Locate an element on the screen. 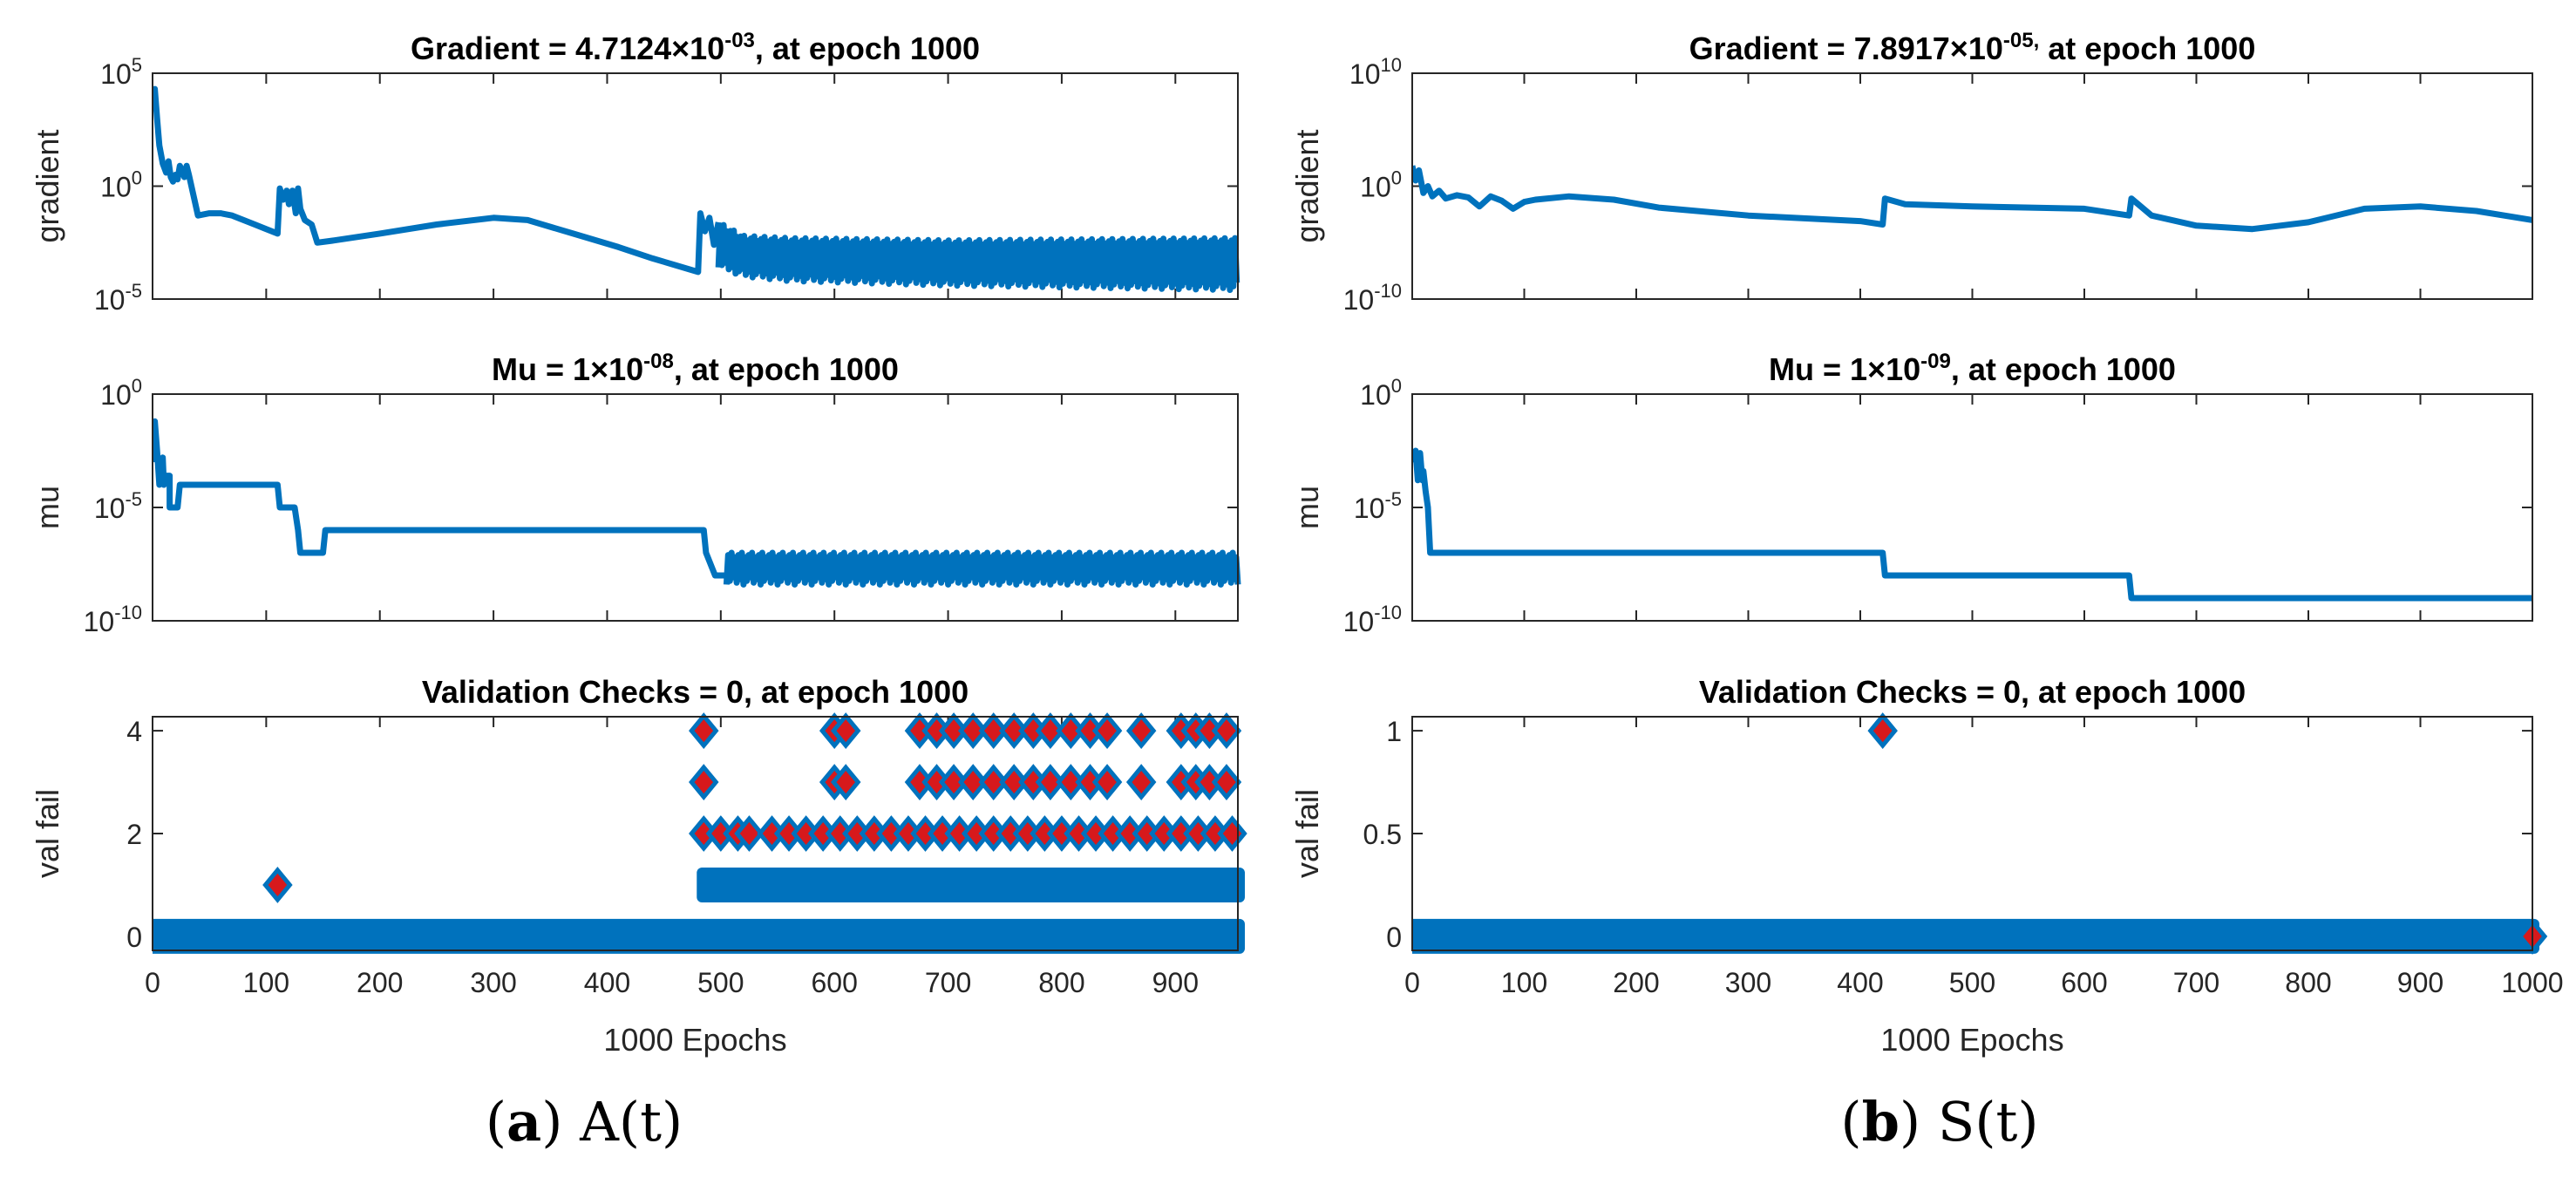  b-panel-1-axes is located at coordinates (1972, 508).